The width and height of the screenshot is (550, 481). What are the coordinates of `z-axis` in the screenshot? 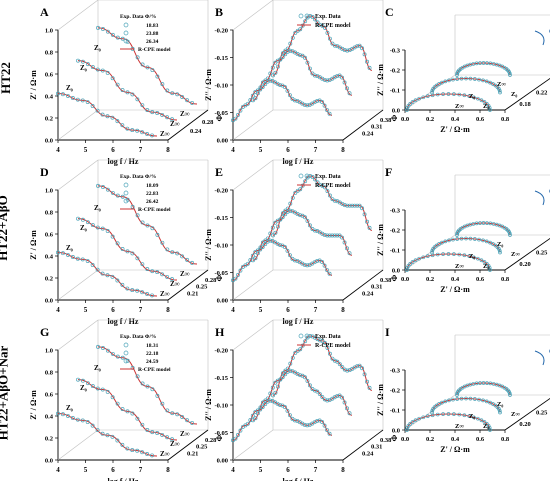 It's located at (363, 285).